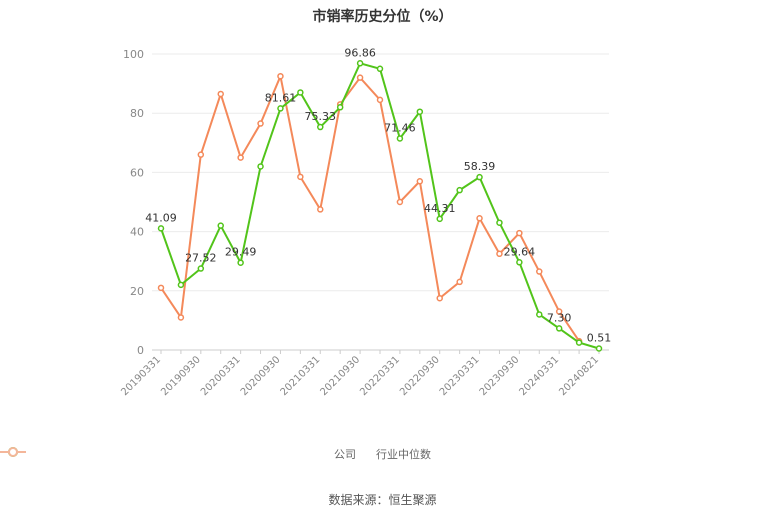  What do you see at coordinates (599, 337) in the screenshot?
I see `data-label: 0.51` at bounding box center [599, 337].